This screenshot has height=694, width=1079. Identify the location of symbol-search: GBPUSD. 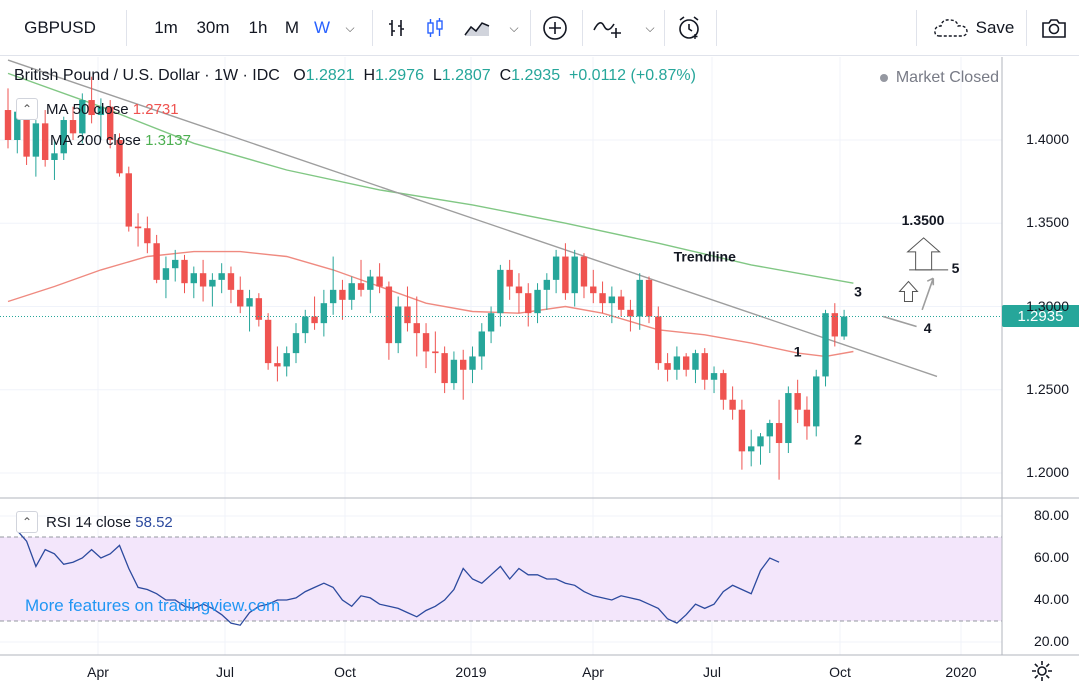
(60, 27).